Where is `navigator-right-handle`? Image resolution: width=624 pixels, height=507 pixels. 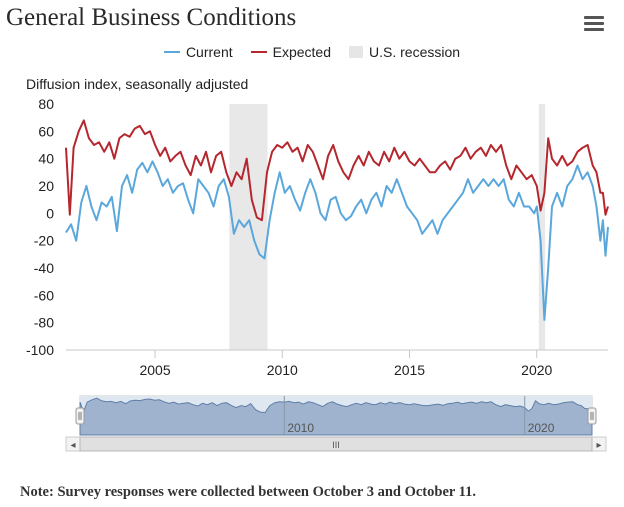 navigator-right-handle is located at coordinates (592, 416).